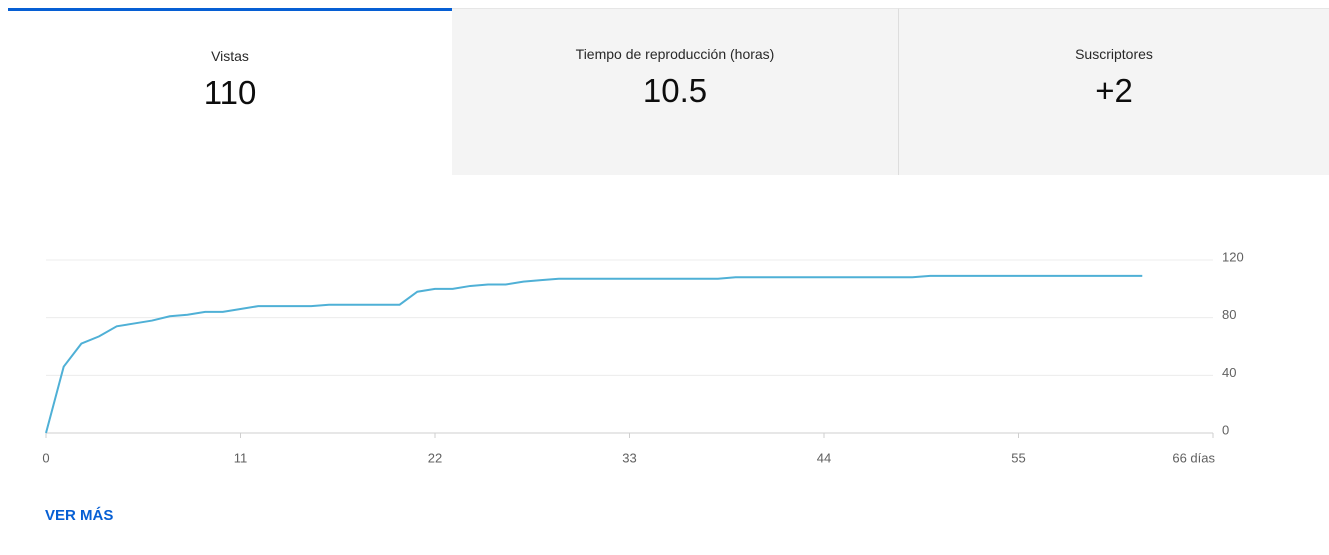 The image size is (1329, 555). What do you see at coordinates (1114, 54) in the screenshot?
I see `tab-label: Suscriptores` at bounding box center [1114, 54].